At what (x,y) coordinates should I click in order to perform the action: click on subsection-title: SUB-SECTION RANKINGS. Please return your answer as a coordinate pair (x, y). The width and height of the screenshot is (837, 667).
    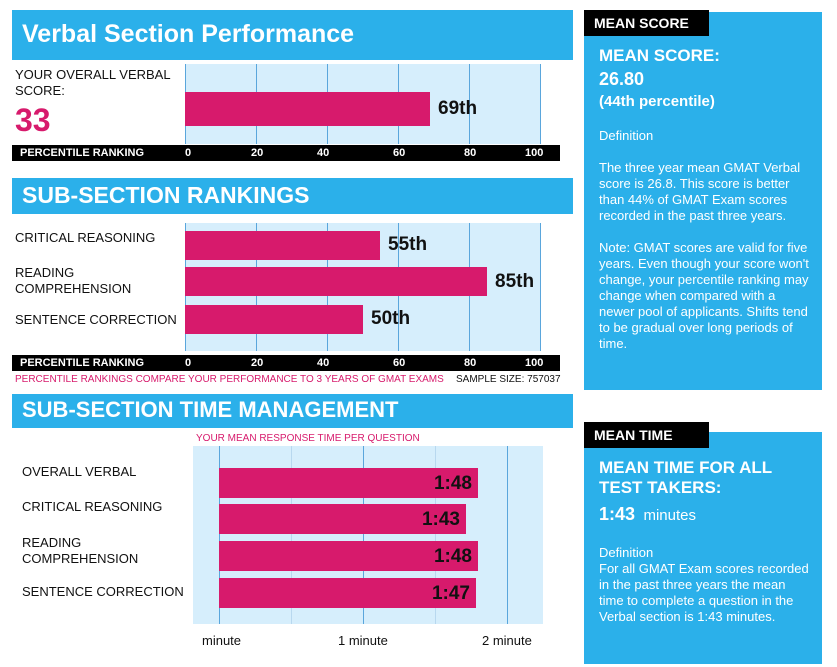
    Looking at the image, I should click on (166, 195).